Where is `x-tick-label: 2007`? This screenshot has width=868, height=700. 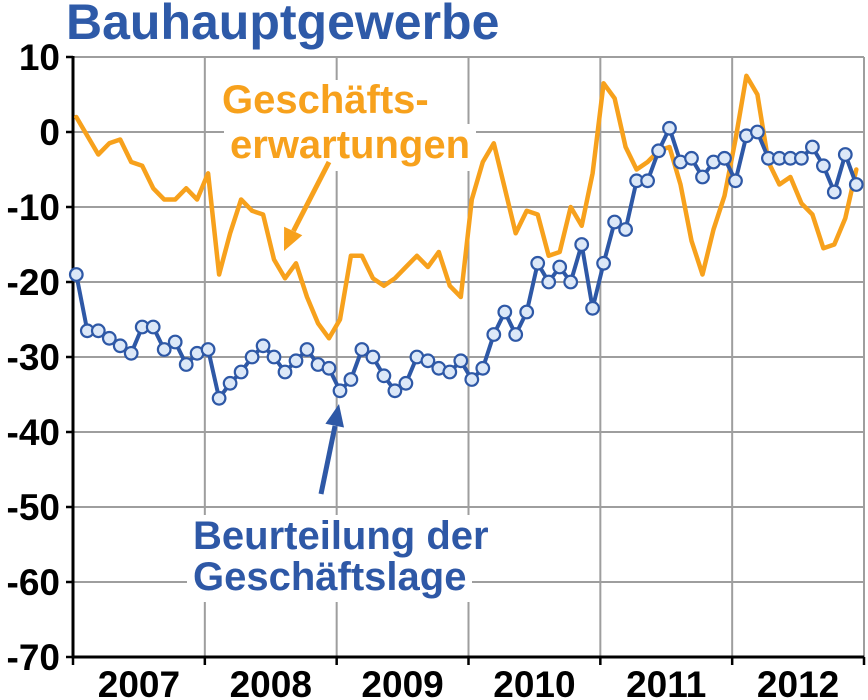
x-tick-label: 2007 is located at coordinates (139, 682).